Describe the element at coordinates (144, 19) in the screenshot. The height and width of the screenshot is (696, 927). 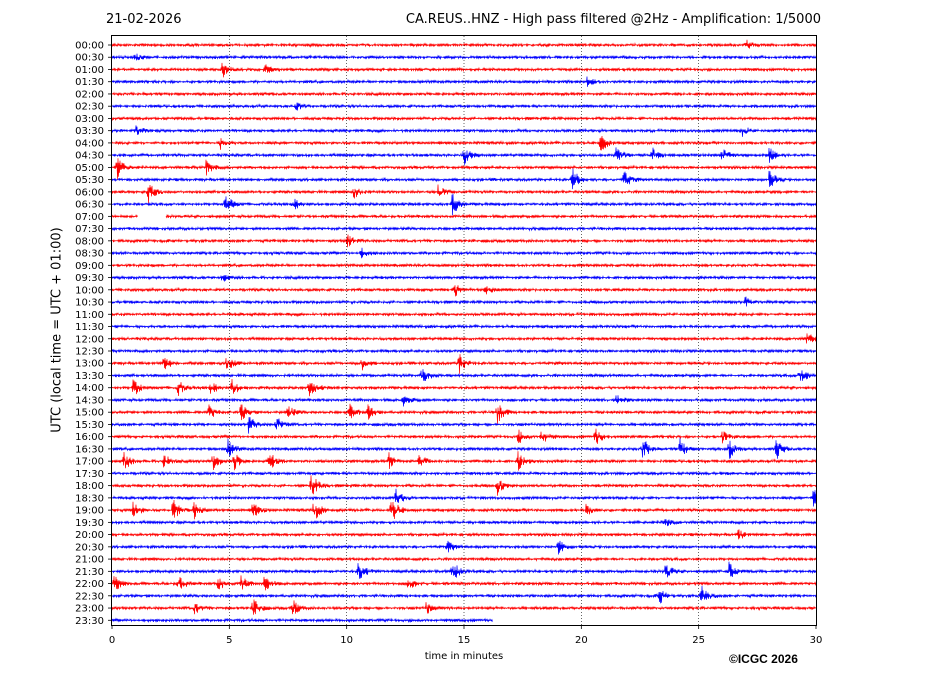
I see `plot-date: 21-02-2026` at that location.